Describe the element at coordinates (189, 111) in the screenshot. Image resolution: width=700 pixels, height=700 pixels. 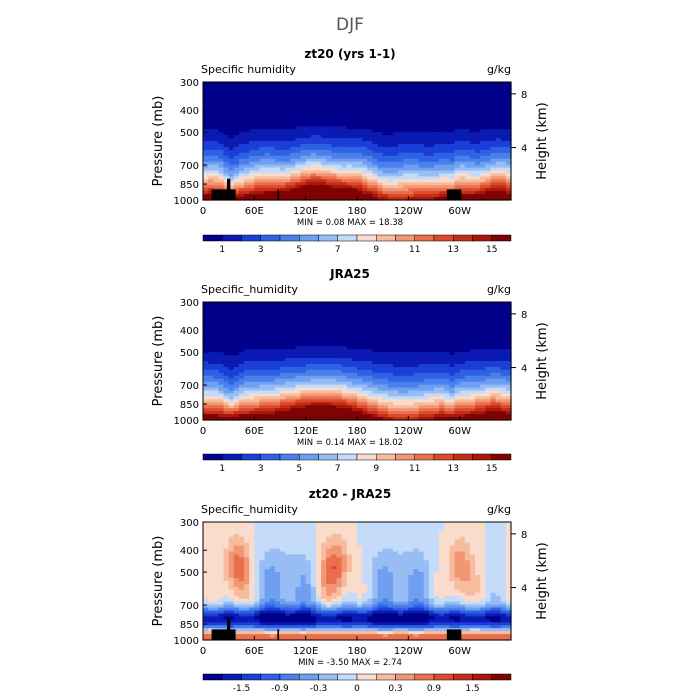
I see `y-tick-label: 400` at that location.